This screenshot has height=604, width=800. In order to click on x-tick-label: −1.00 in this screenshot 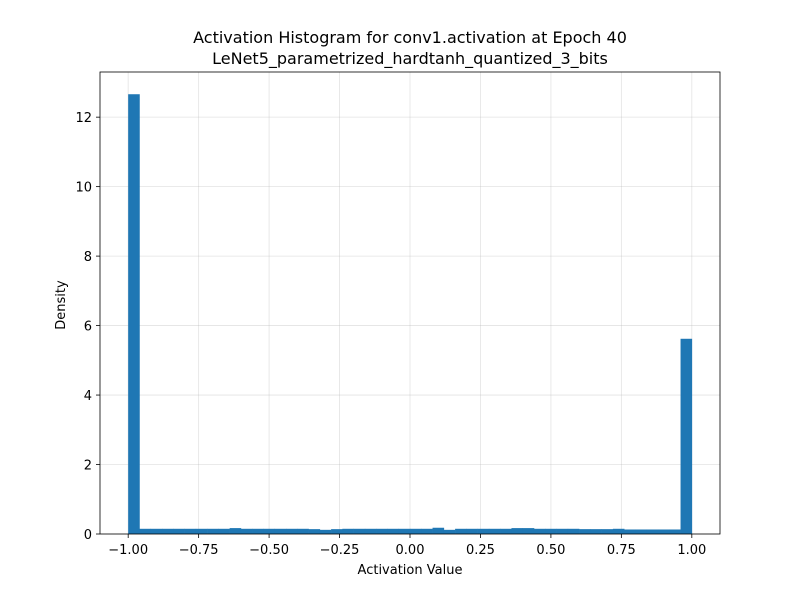, I will do `click(128, 550)`.